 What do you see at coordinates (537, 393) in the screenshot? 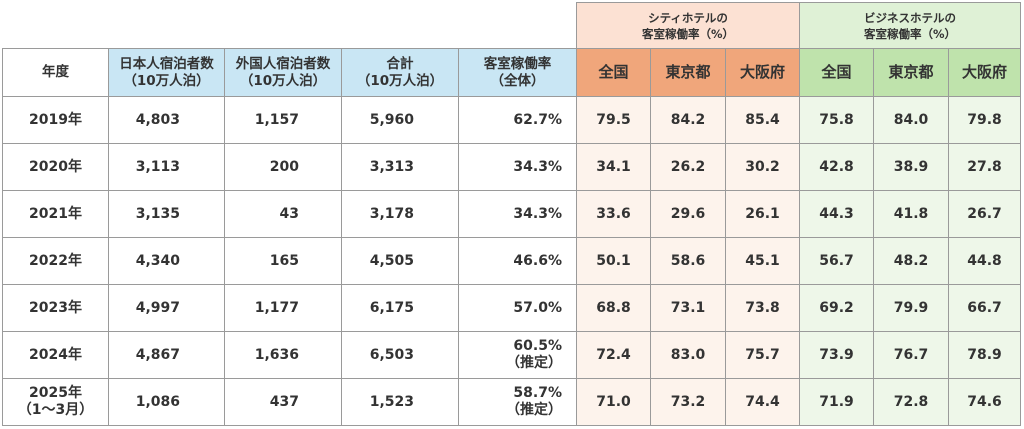
I see `cell-rate-value: 58.7%` at bounding box center [537, 393].